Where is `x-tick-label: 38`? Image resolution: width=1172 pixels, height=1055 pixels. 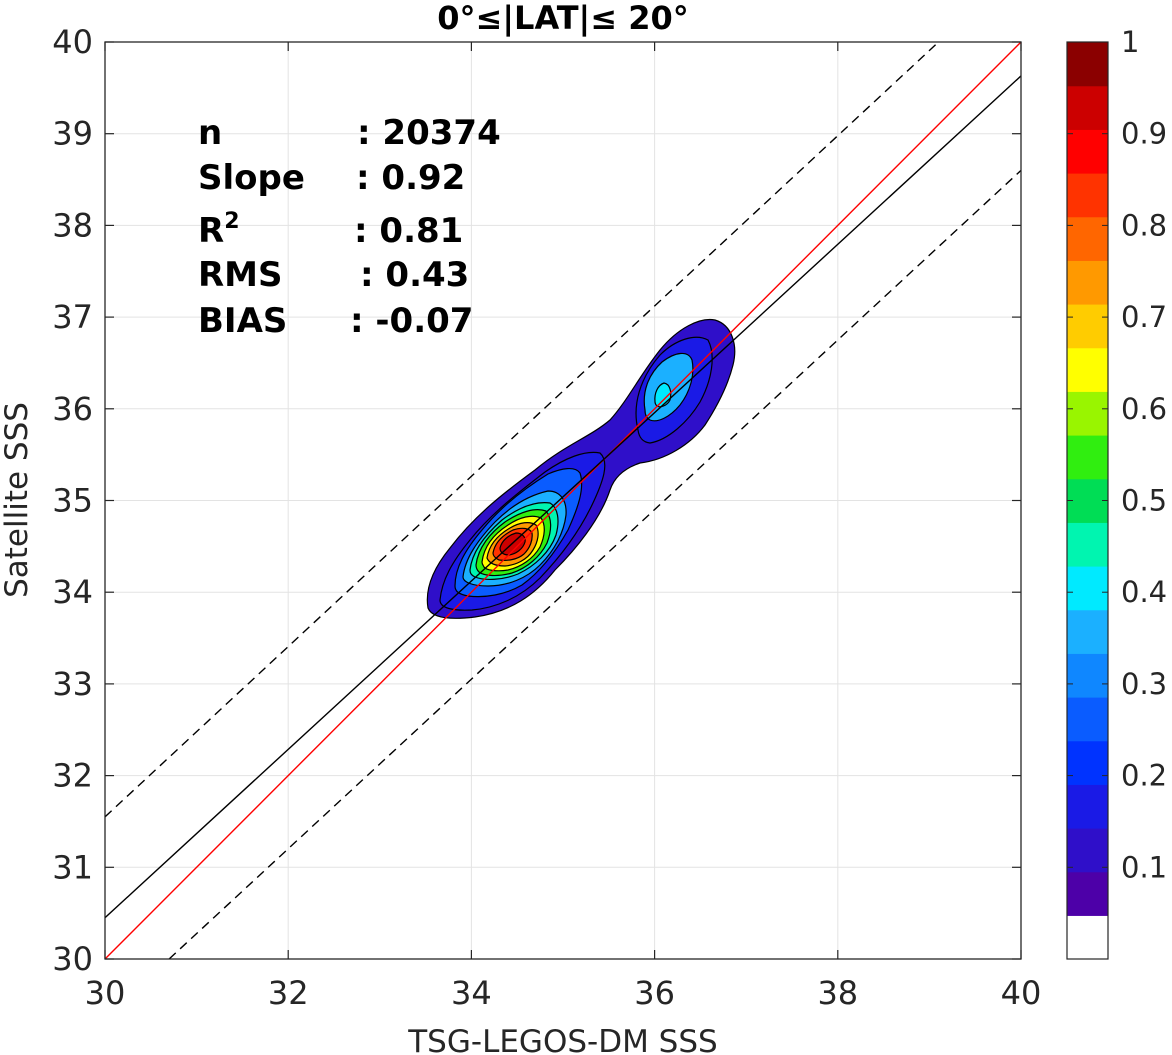
x-tick-label: 38 is located at coordinates (837, 993).